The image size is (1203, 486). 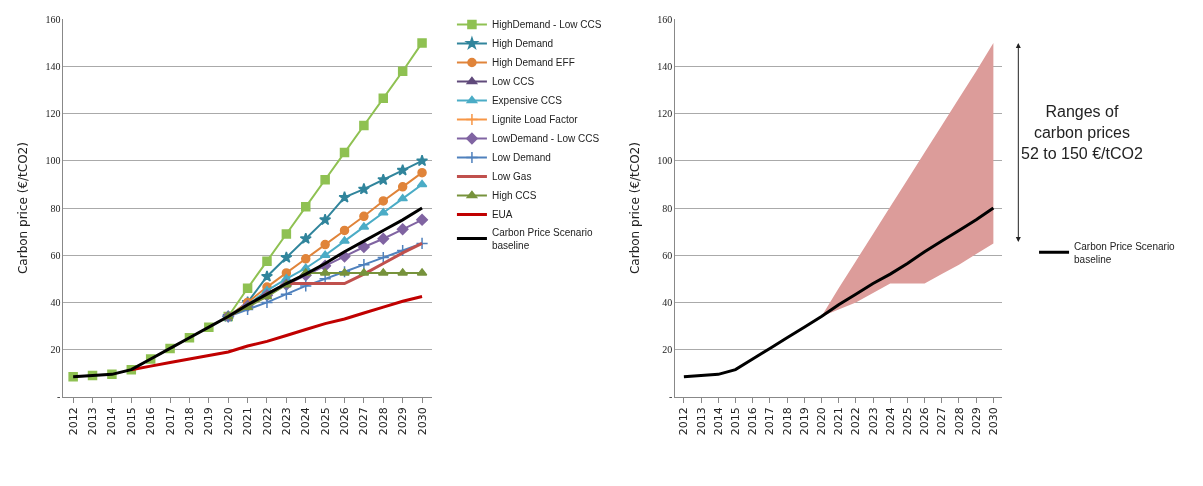 What do you see at coordinates (546, 25) in the screenshot?
I see `legend-label: HighDemand - Low CCS` at bounding box center [546, 25].